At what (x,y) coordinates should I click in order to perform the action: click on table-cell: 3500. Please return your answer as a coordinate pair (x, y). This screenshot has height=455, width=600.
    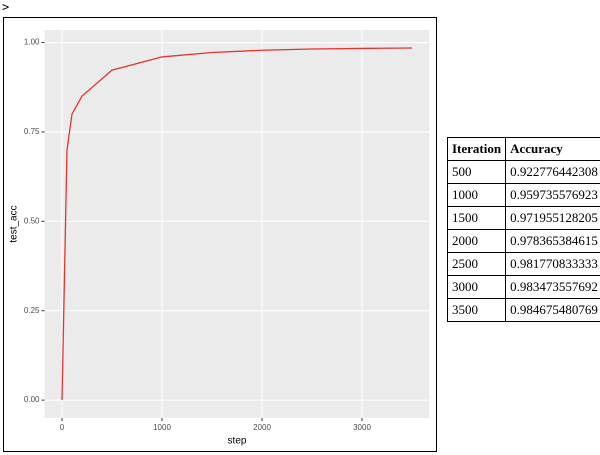
    Looking at the image, I should click on (476, 310).